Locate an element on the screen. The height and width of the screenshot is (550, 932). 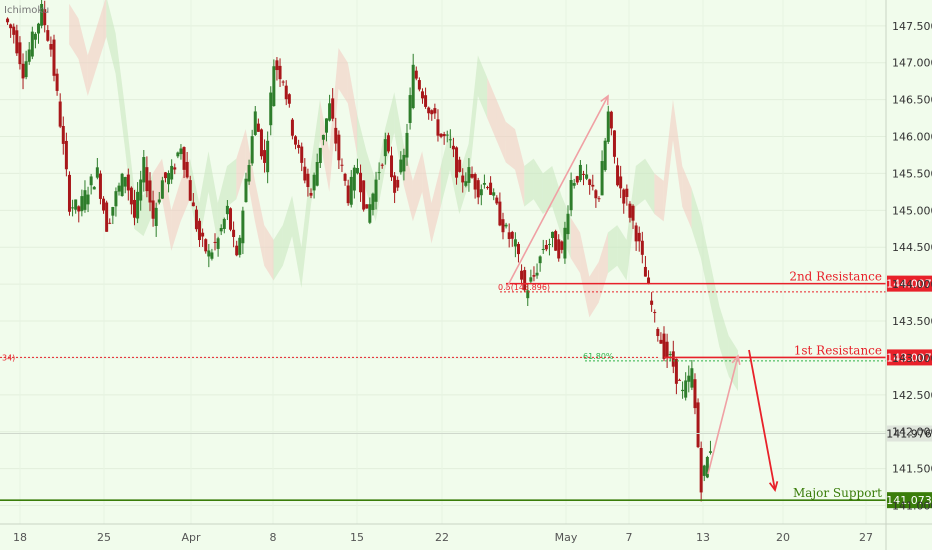
level-name: 2nd Resistance is located at coordinates (835, 277).